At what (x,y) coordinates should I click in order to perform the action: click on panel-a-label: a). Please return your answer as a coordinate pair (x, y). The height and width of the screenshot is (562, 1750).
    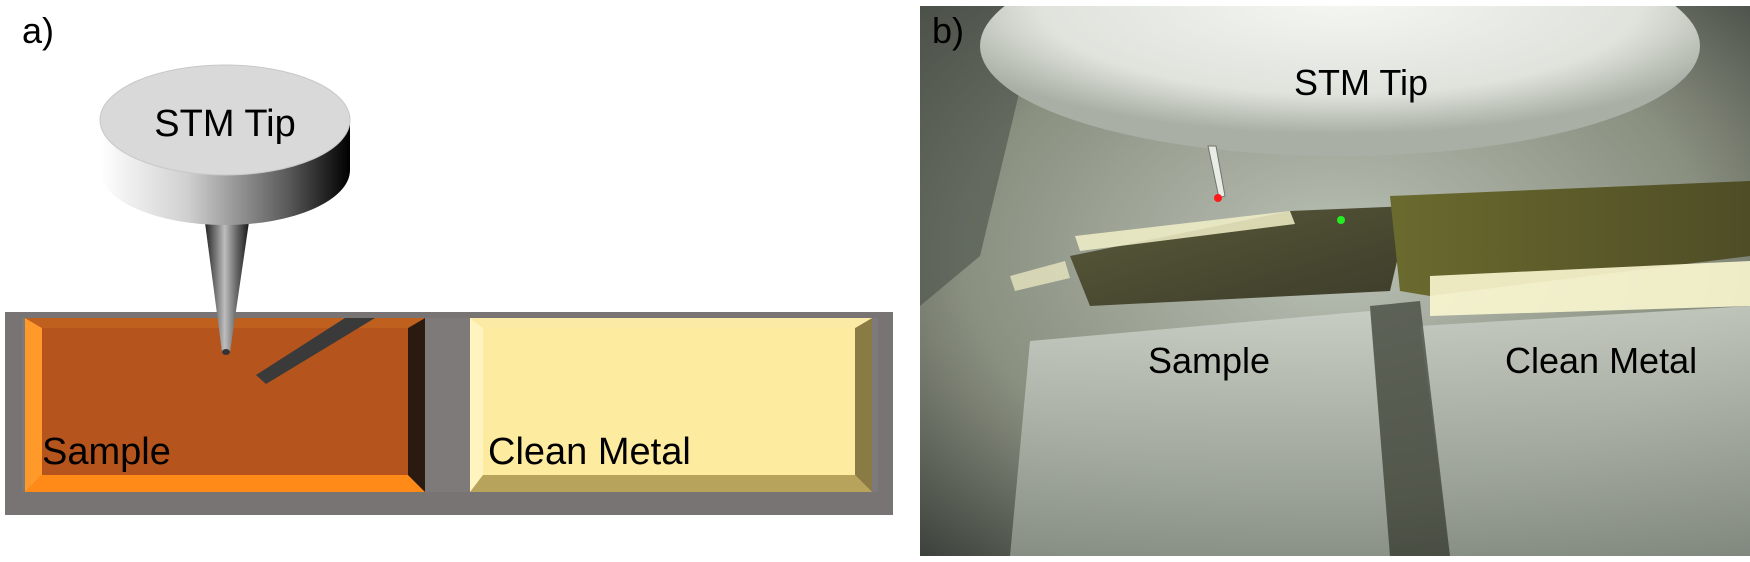
    Looking at the image, I should click on (38, 30).